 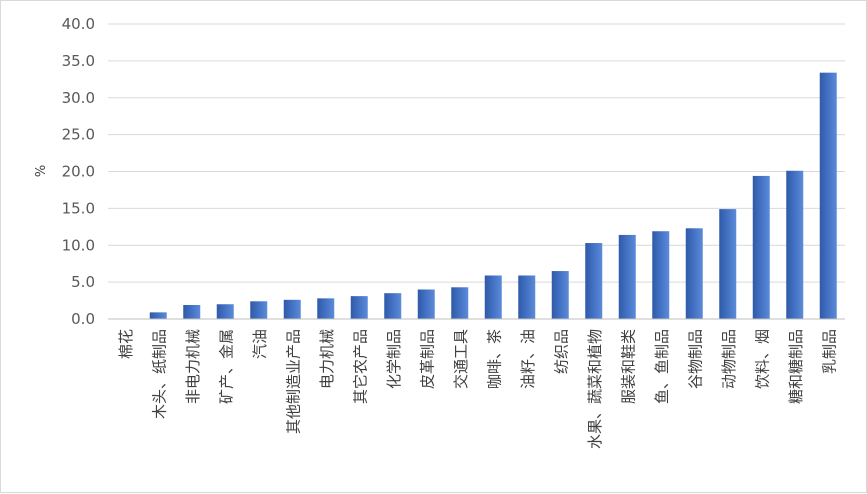 I want to click on y-tick-label: 20.0, so click(x=78, y=172).